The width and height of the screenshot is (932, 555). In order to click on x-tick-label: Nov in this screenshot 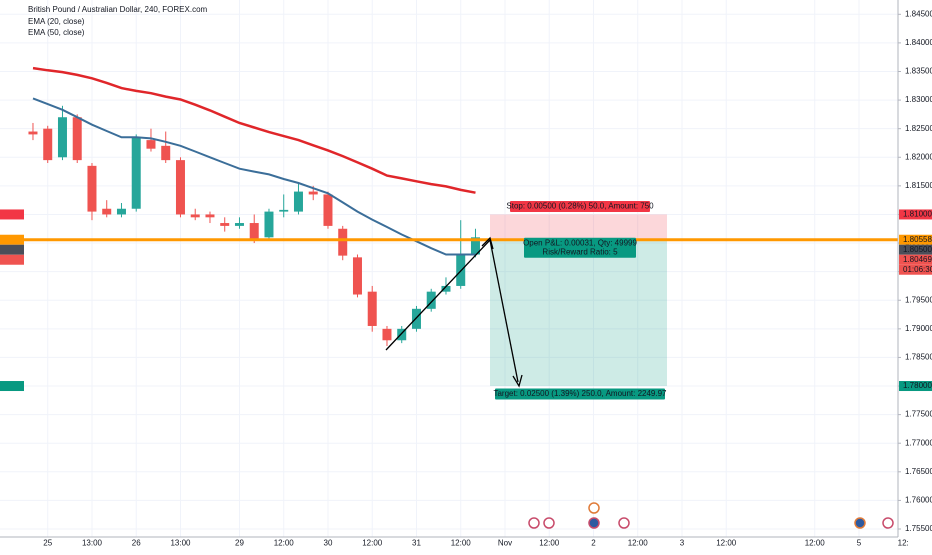, I will do `click(505, 543)`.